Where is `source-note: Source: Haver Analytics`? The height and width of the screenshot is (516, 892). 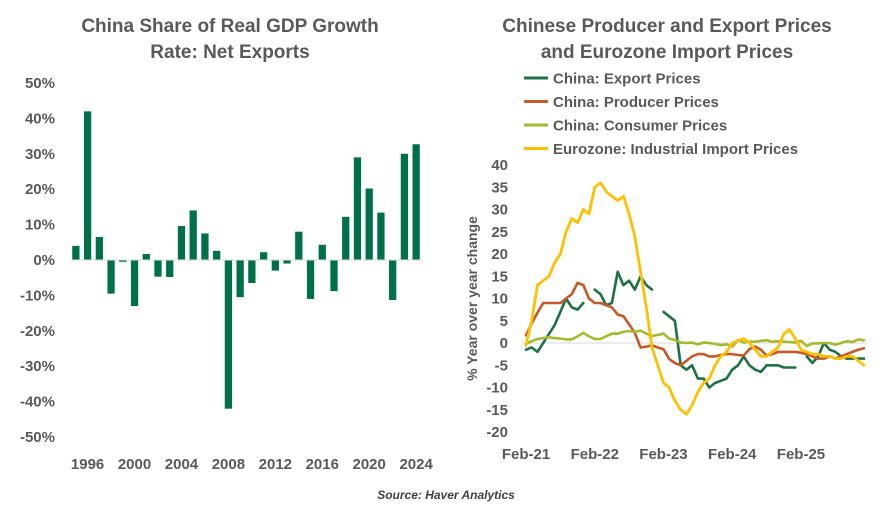
source-note: Source: Haver Analytics is located at coordinates (446, 495).